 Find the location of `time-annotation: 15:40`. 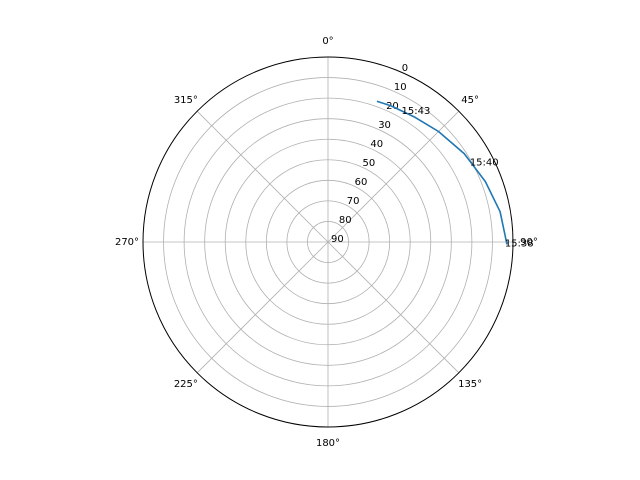

time-annotation: 15:40 is located at coordinates (484, 162).